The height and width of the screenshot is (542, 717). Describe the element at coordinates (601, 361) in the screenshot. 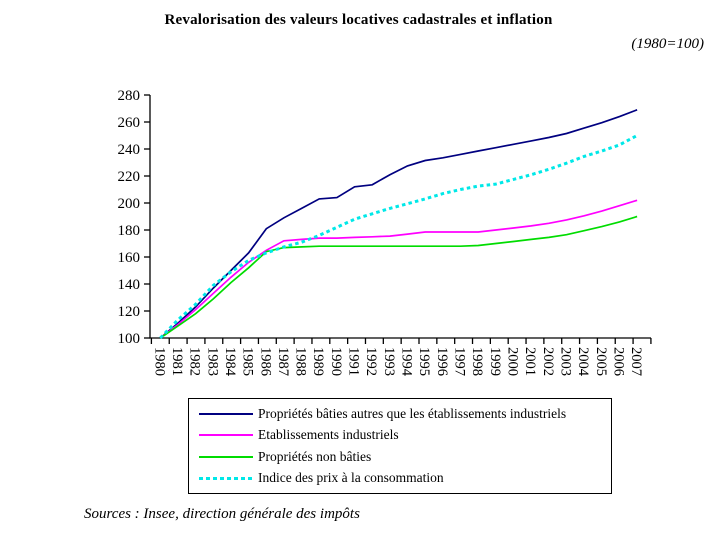

I see `x-tick-label: 2005` at that location.